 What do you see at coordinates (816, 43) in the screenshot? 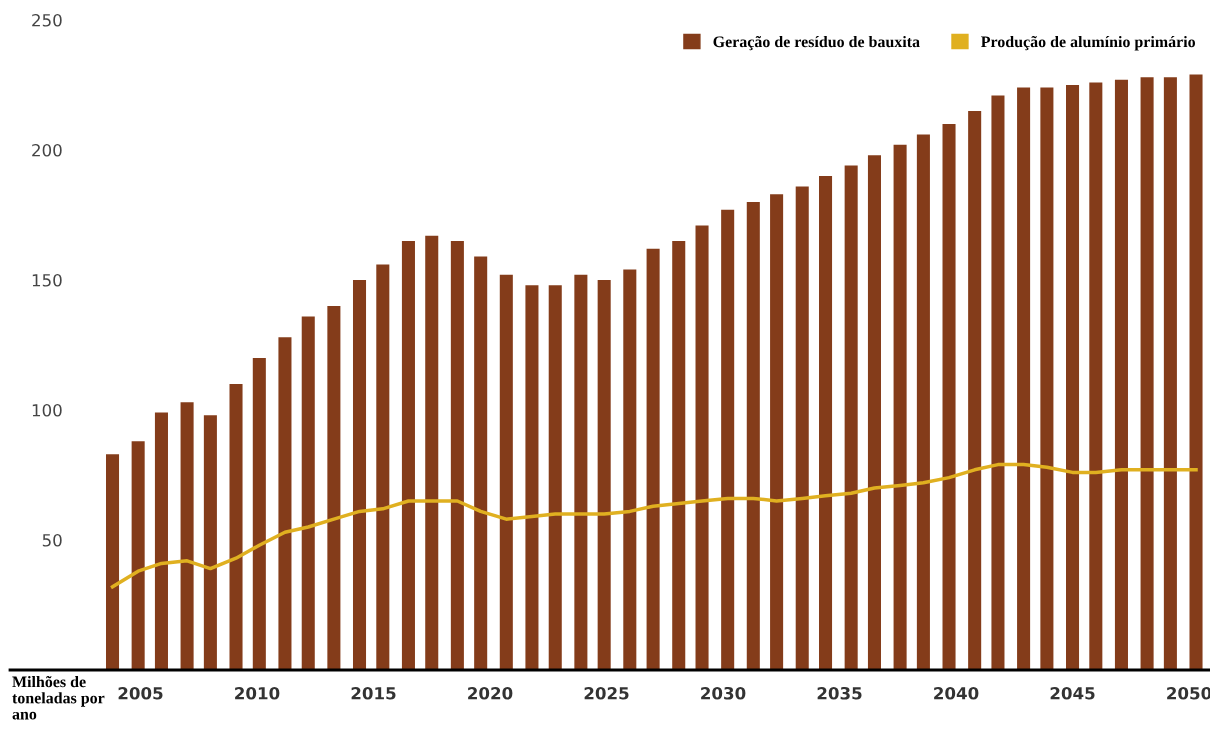
I see `legend-label: Geração de resíduo de bauxita` at bounding box center [816, 43].